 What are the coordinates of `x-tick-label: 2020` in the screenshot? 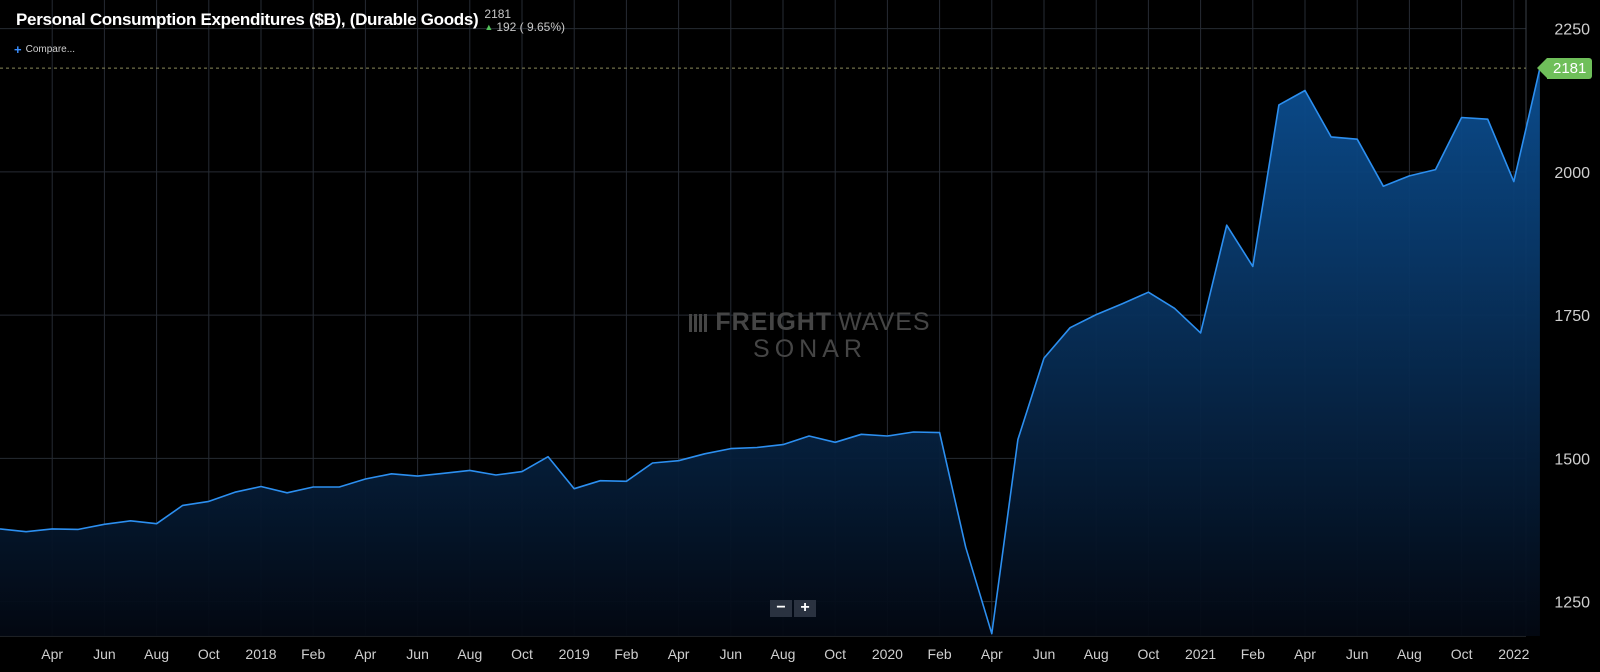 It's located at (887, 654).